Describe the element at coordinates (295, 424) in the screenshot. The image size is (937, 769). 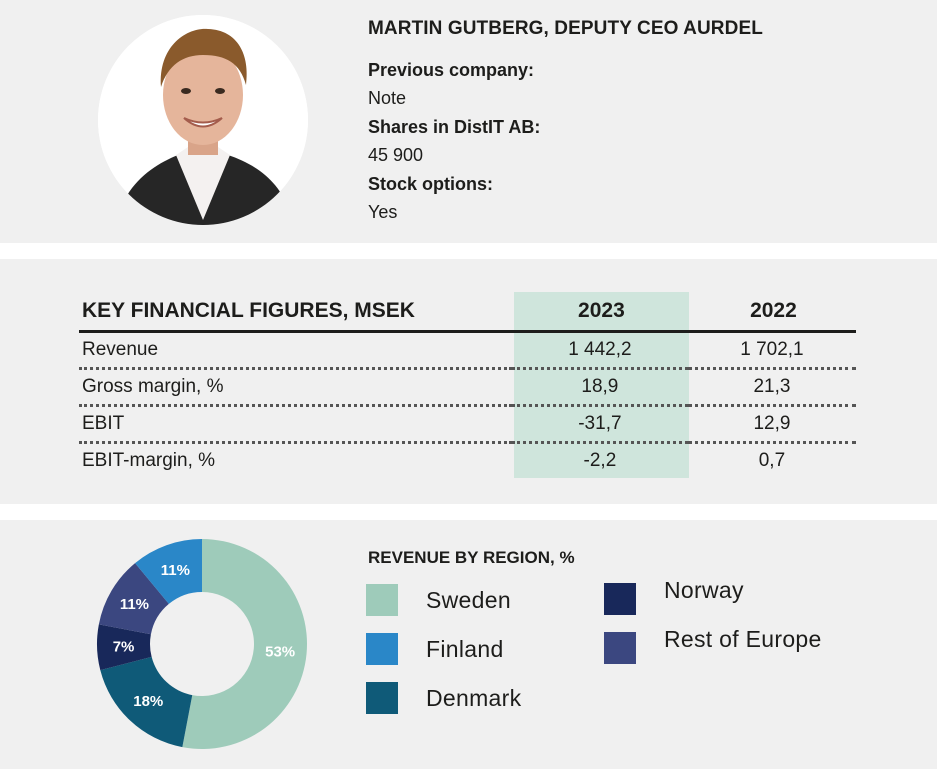
I see `row-label: EBIT` at that location.